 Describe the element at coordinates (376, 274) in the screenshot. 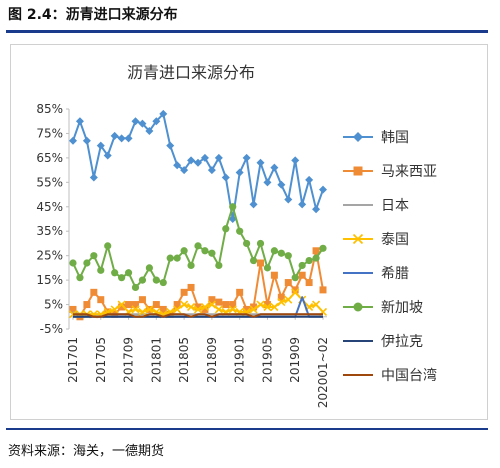

I see `legend-item: 希腊` at that location.